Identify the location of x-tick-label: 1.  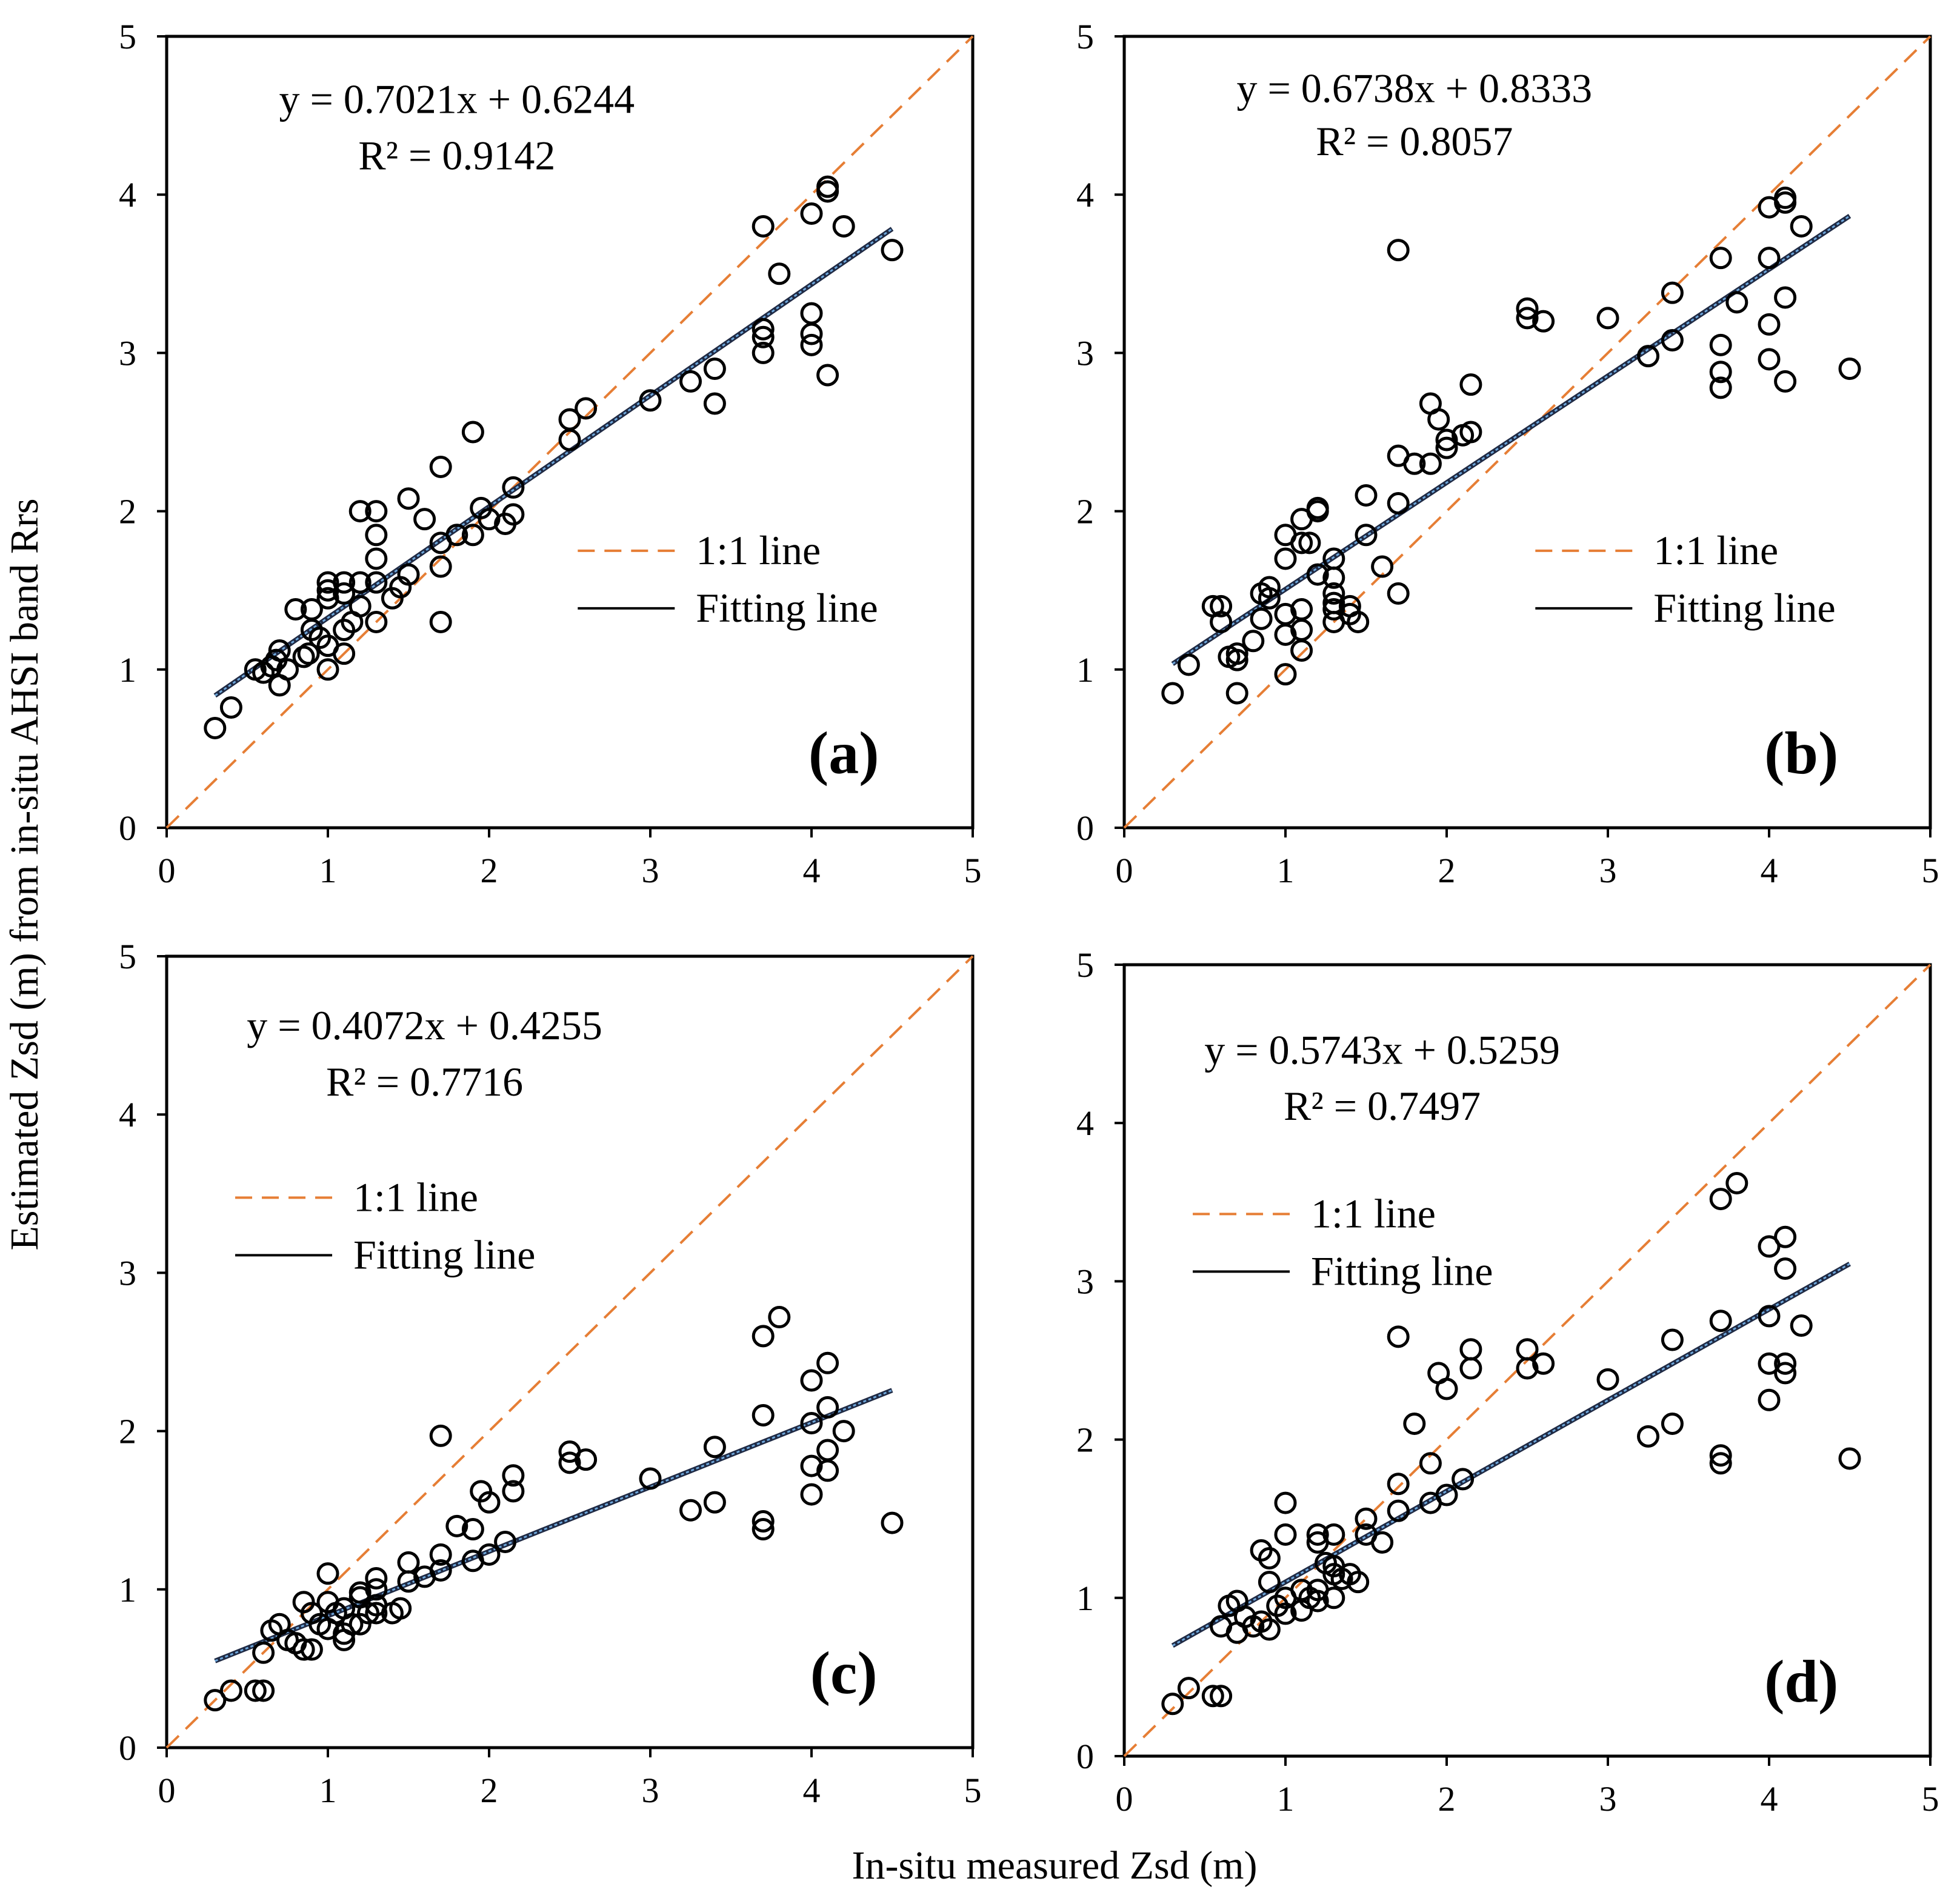
(328, 1790).